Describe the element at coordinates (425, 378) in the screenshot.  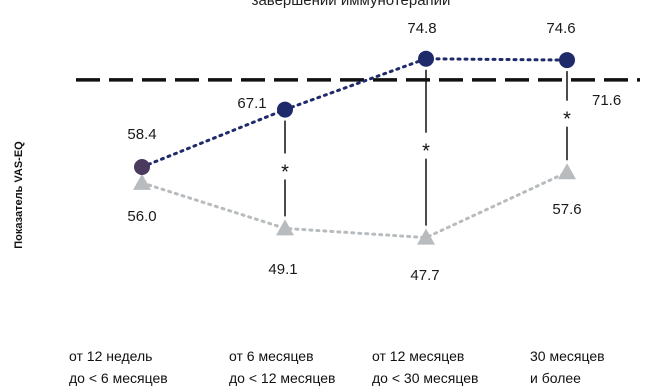
I see `x-tick-label: до < 30 месяцев` at that location.